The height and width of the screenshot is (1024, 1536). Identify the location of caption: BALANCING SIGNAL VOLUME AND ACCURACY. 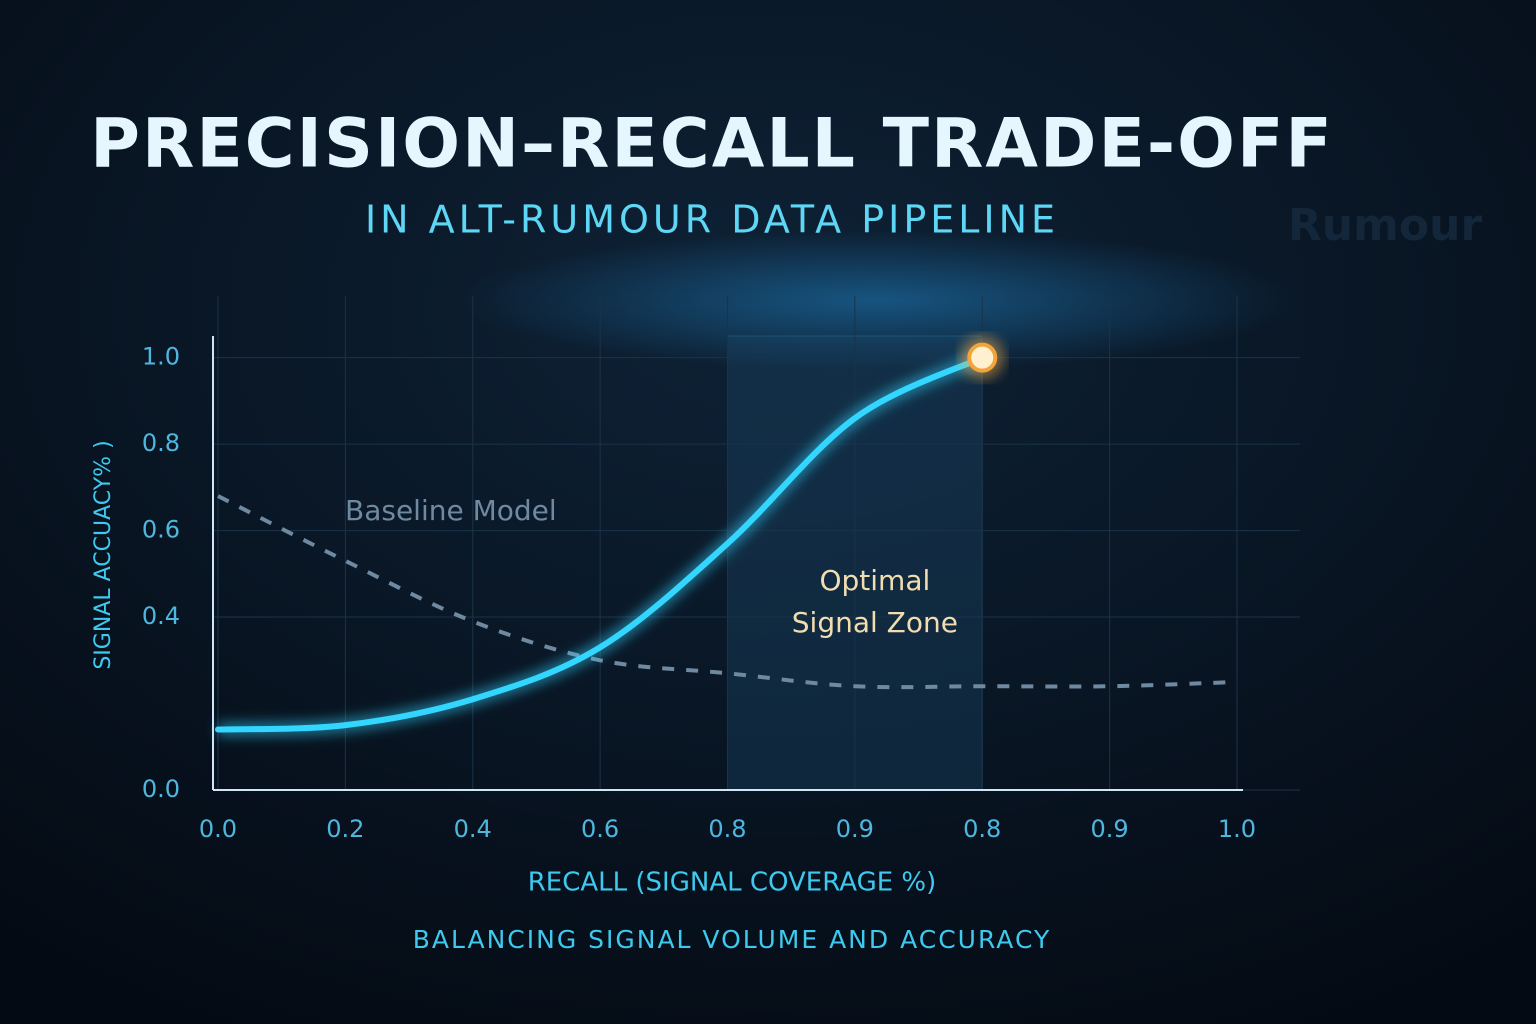
(732, 939).